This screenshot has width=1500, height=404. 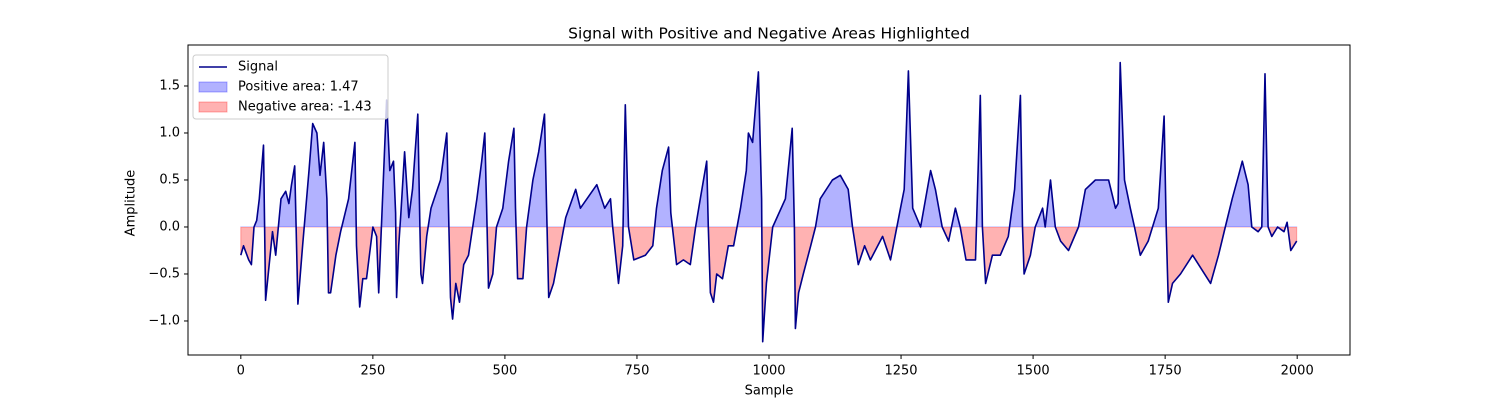 What do you see at coordinates (169, 132) in the screenshot?
I see `y-tick-label: 1.0` at bounding box center [169, 132].